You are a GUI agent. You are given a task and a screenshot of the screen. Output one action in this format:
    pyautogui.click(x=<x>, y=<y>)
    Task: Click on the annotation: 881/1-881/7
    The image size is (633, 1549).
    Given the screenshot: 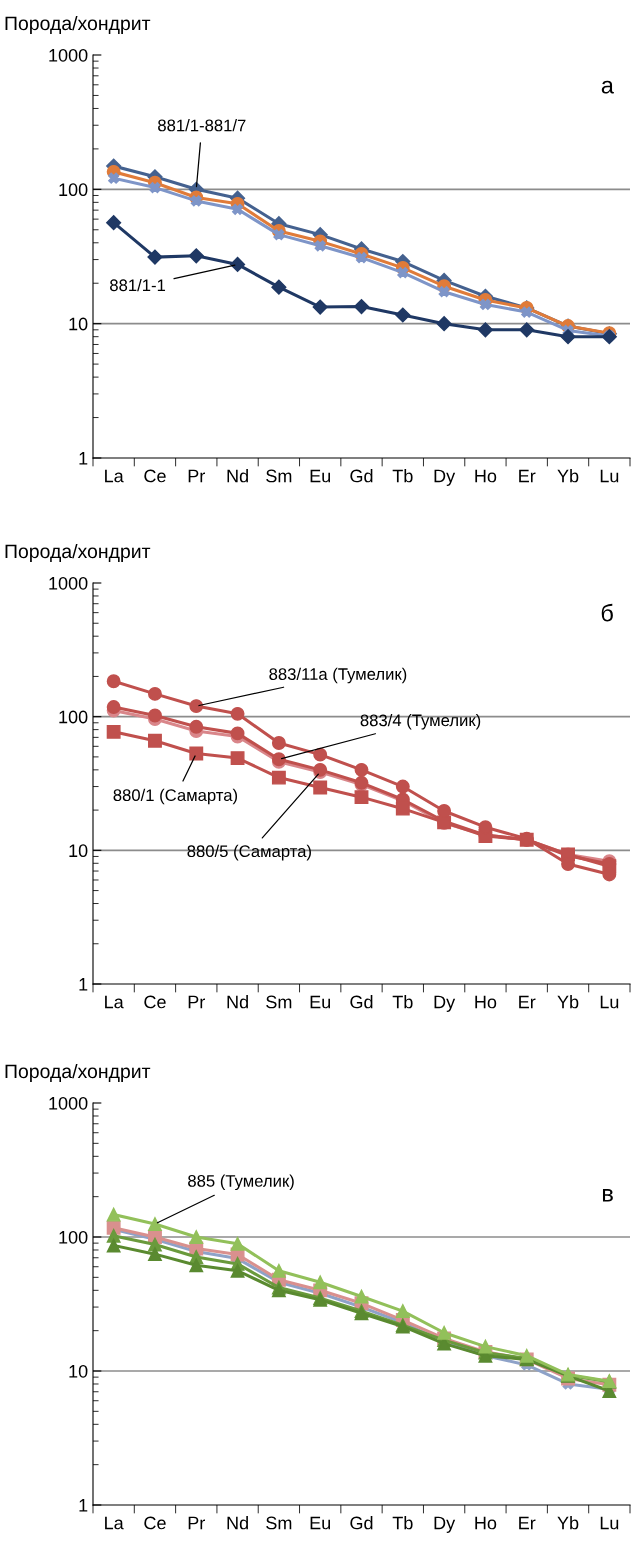 What is the action you would take?
    pyautogui.click(x=202, y=125)
    